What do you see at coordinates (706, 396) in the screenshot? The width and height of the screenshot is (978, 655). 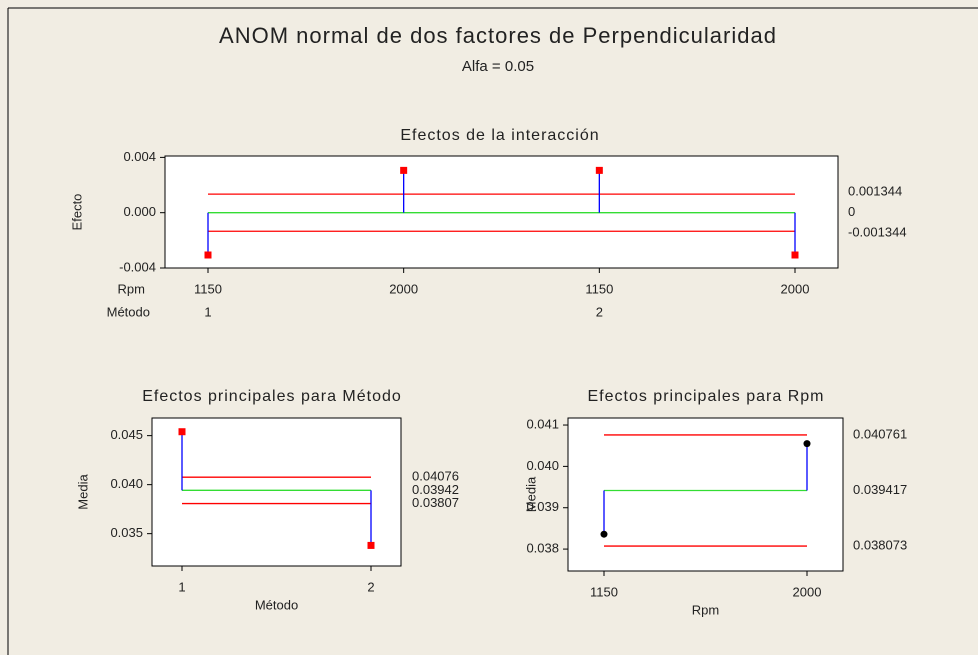 I see `subplot-title: Efectos principales para Rpm` at bounding box center [706, 396].